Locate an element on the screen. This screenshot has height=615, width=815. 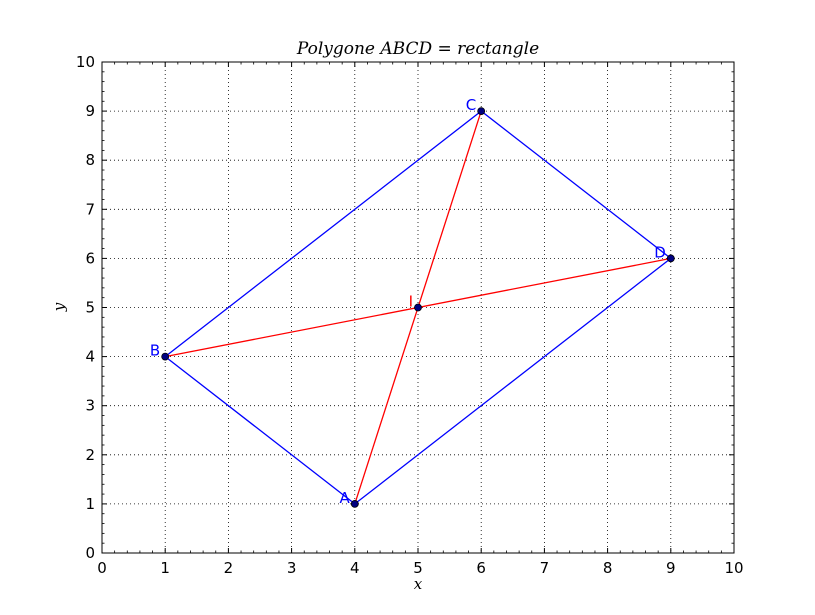
x-tick-label: 6 is located at coordinates (481, 568).